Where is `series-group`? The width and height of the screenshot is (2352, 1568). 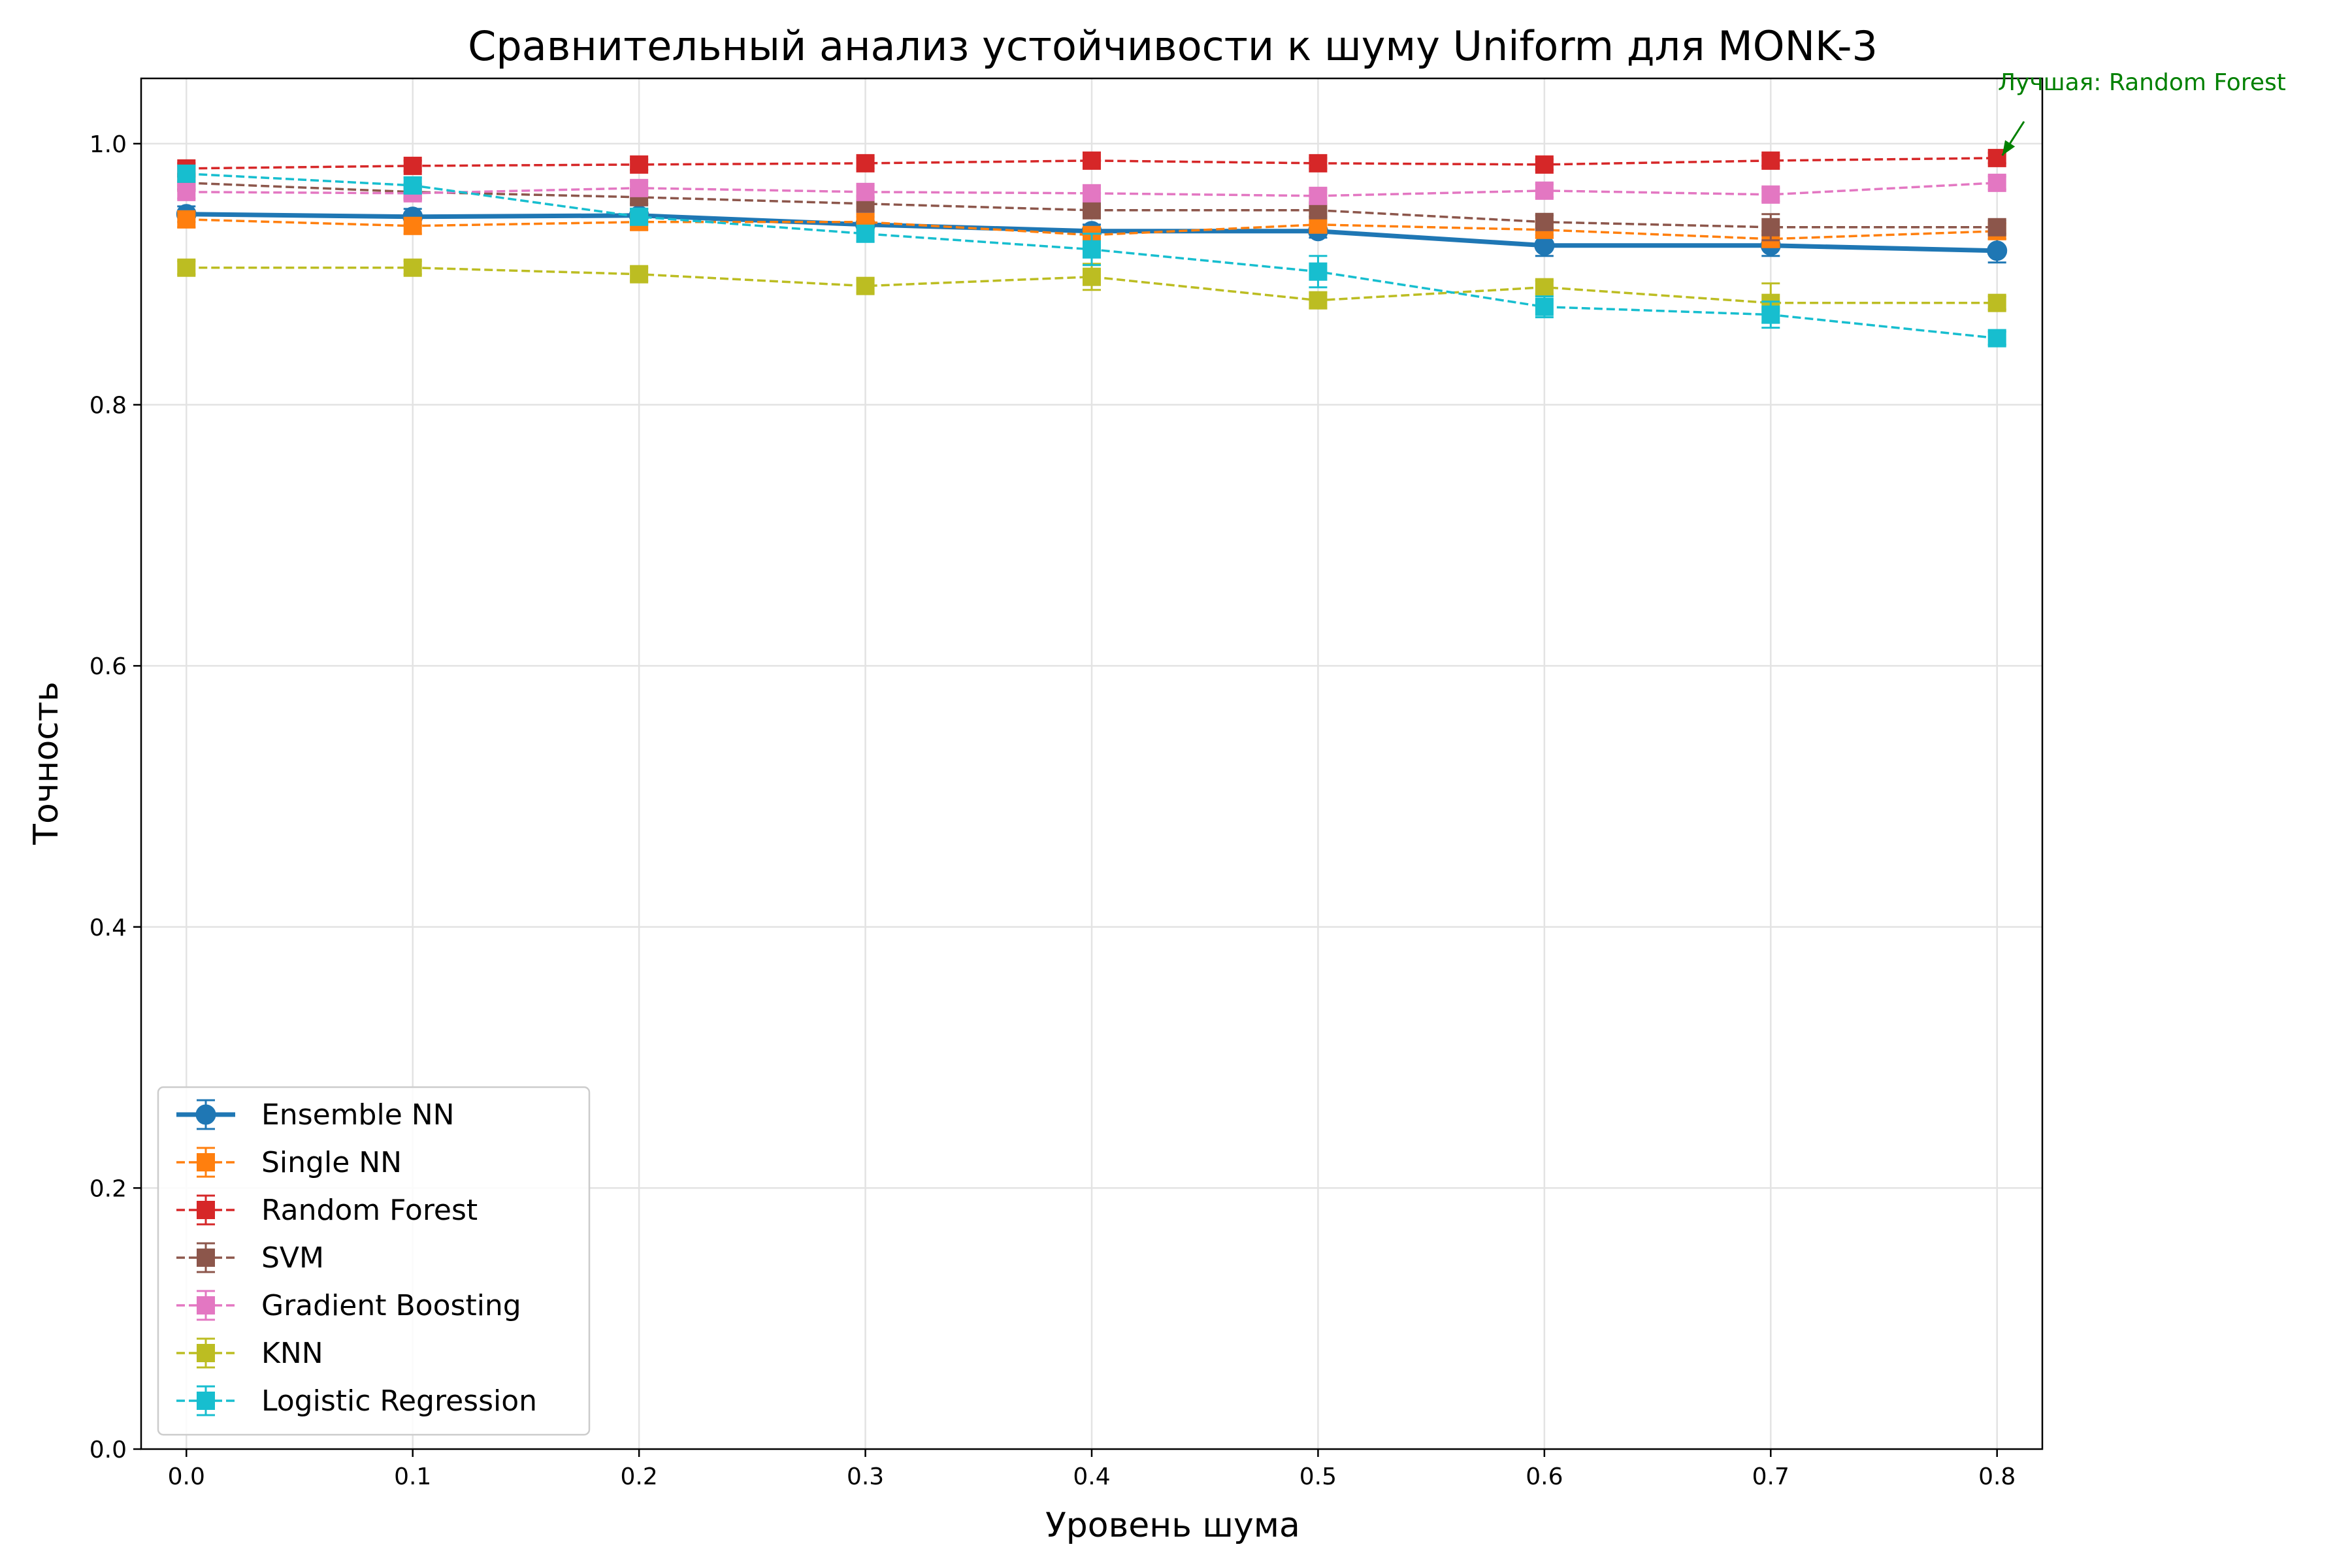
series-group is located at coordinates (1092, 248).